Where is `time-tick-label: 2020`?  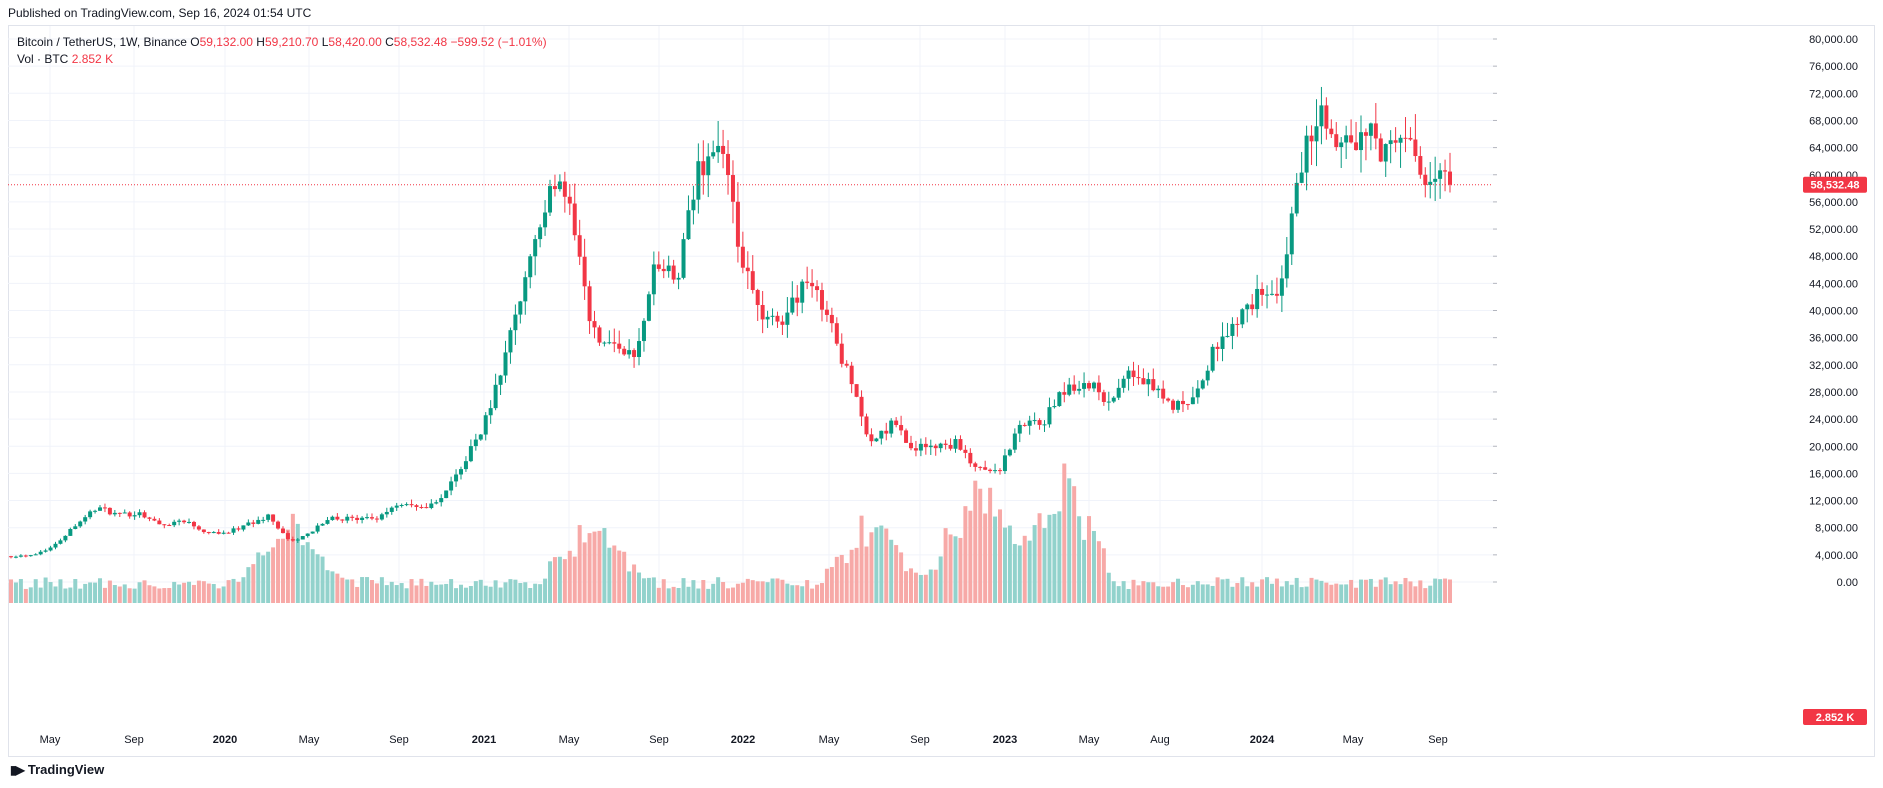
time-tick-label: 2020 is located at coordinates (225, 740).